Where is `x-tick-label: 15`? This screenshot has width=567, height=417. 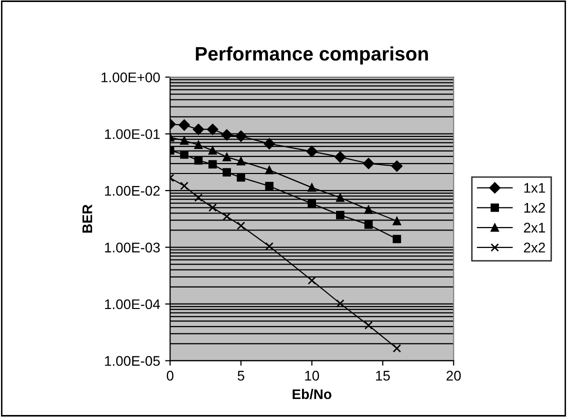
x-tick-label: 15 is located at coordinates (383, 375).